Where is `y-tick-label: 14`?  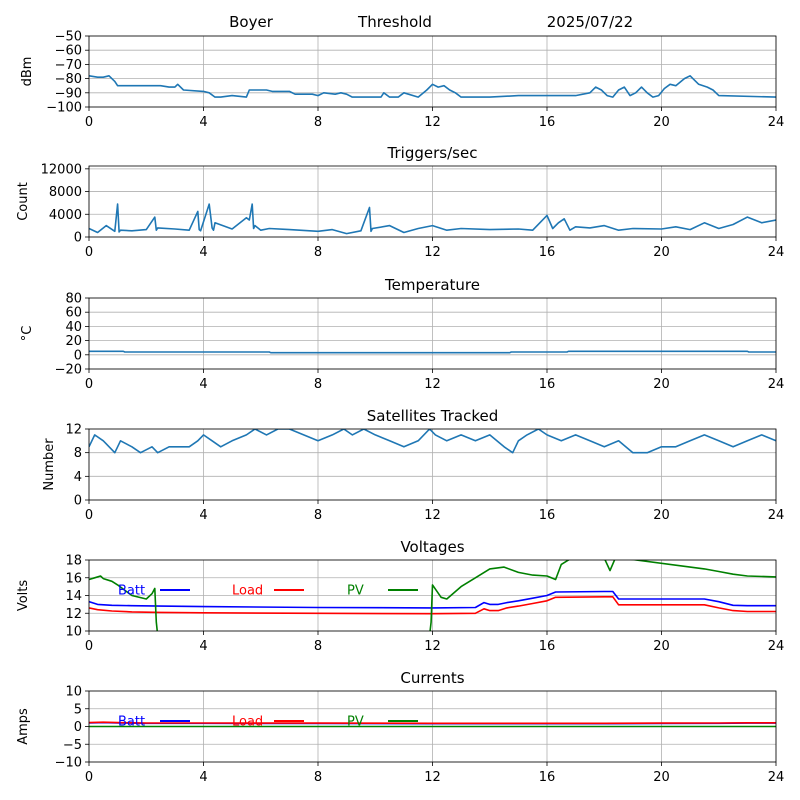
y-tick-label: 14 is located at coordinates (73, 596).